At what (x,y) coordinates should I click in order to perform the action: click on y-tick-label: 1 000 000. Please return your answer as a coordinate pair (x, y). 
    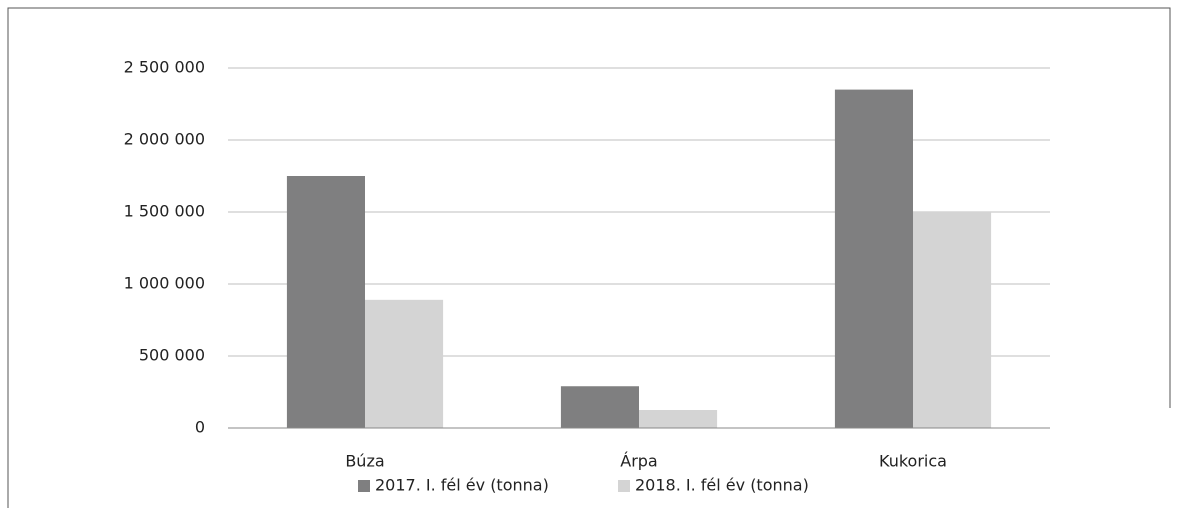
    Looking at the image, I should click on (164, 283).